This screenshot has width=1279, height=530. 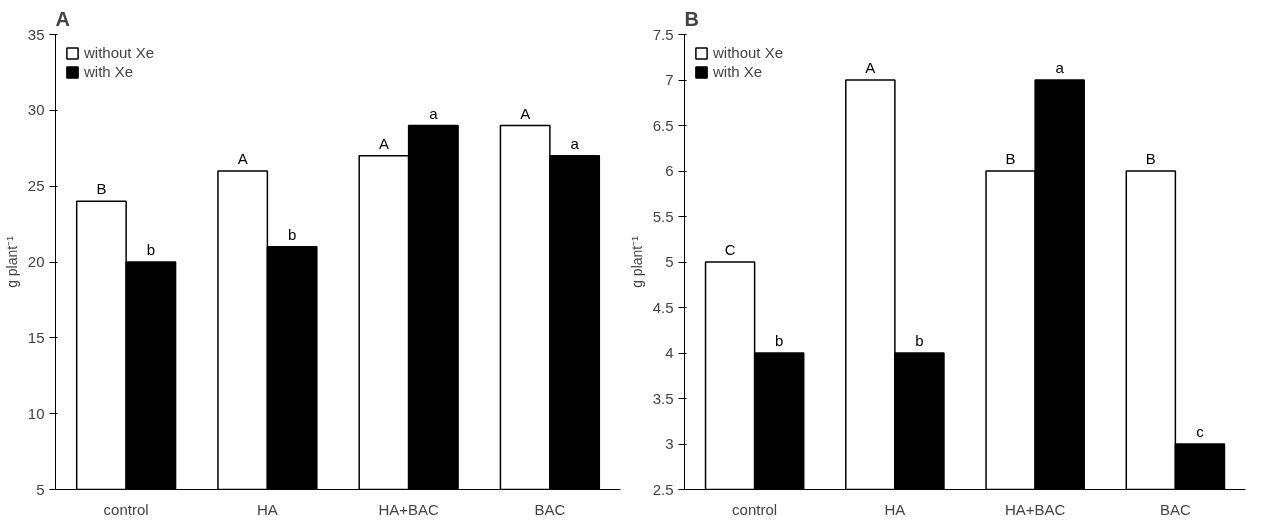 What do you see at coordinates (663, 216) in the screenshot?
I see `y-tick-label: 5.5` at bounding box center [663, 216].